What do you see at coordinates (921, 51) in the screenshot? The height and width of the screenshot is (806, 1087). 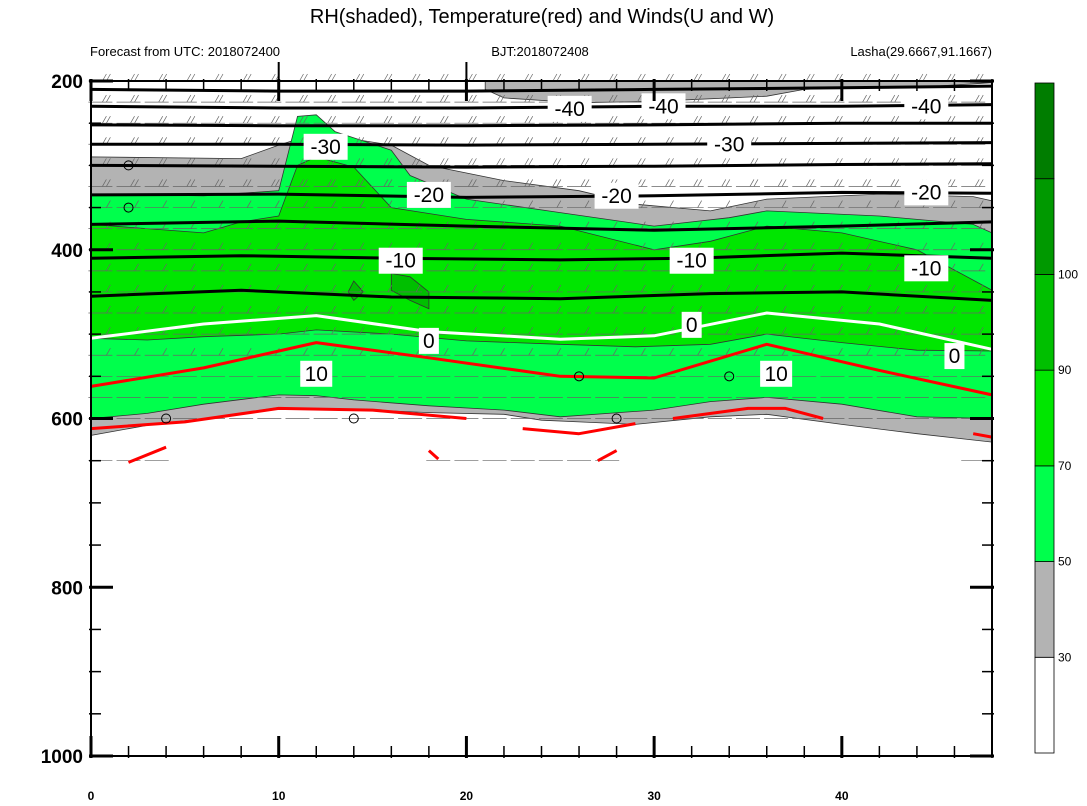 I see `subtitle-right: Lasha(29.6667,91.1667)` at bounding box center [921, 51].